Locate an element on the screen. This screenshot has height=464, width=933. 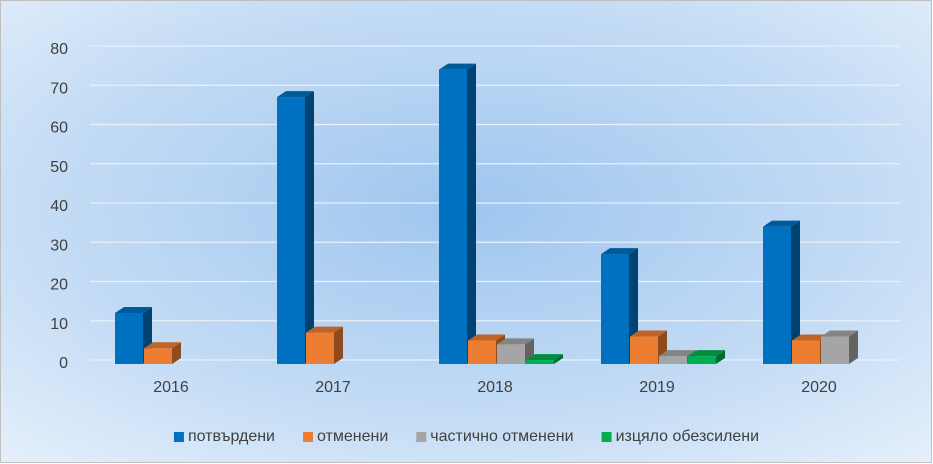
legend-label: отменени is located at coordinates (352, 436).